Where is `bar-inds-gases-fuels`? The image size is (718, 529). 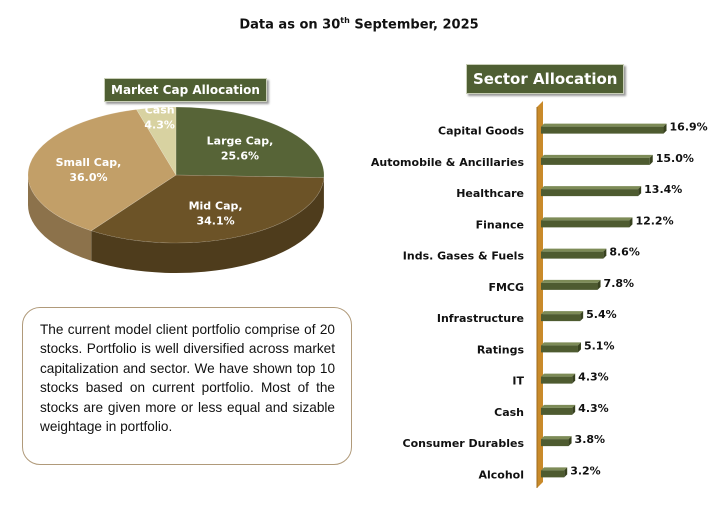 bar-inds-gases-fuels is located at coordinates (572, 255).